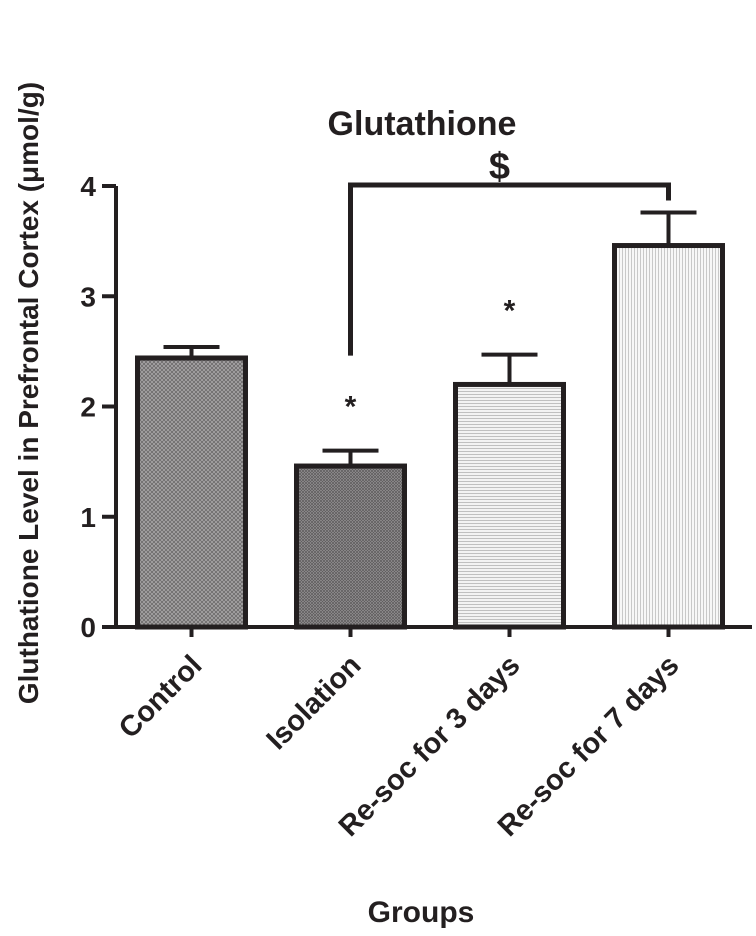 The image size is (756, 936). What do you see at coordinates (589, 746) in the screenshot?
I see `x-tick-label: Re-soc for 7 days` at bounding box center [589, 746].